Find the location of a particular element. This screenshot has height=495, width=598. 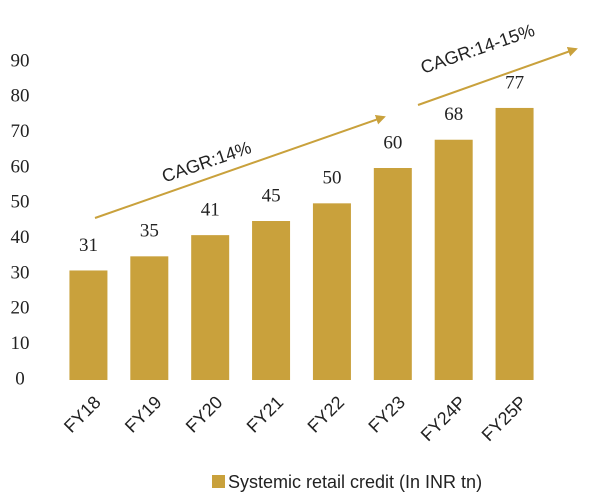

y-tick-label: 10 is located at coordinates (20, 343).